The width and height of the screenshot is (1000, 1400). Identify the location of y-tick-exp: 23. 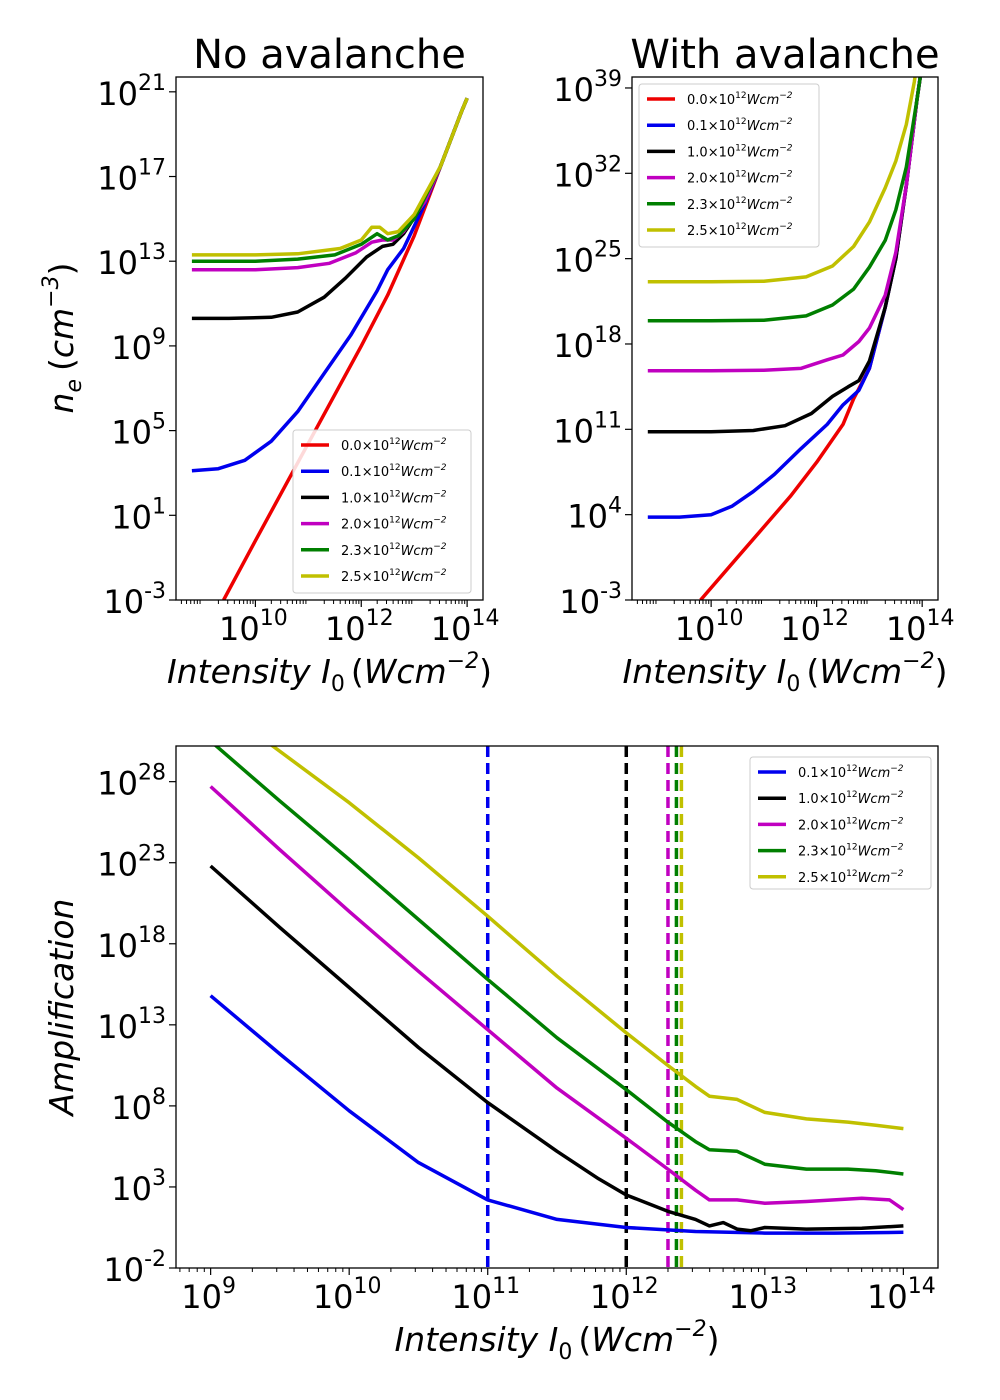
(152, 854).